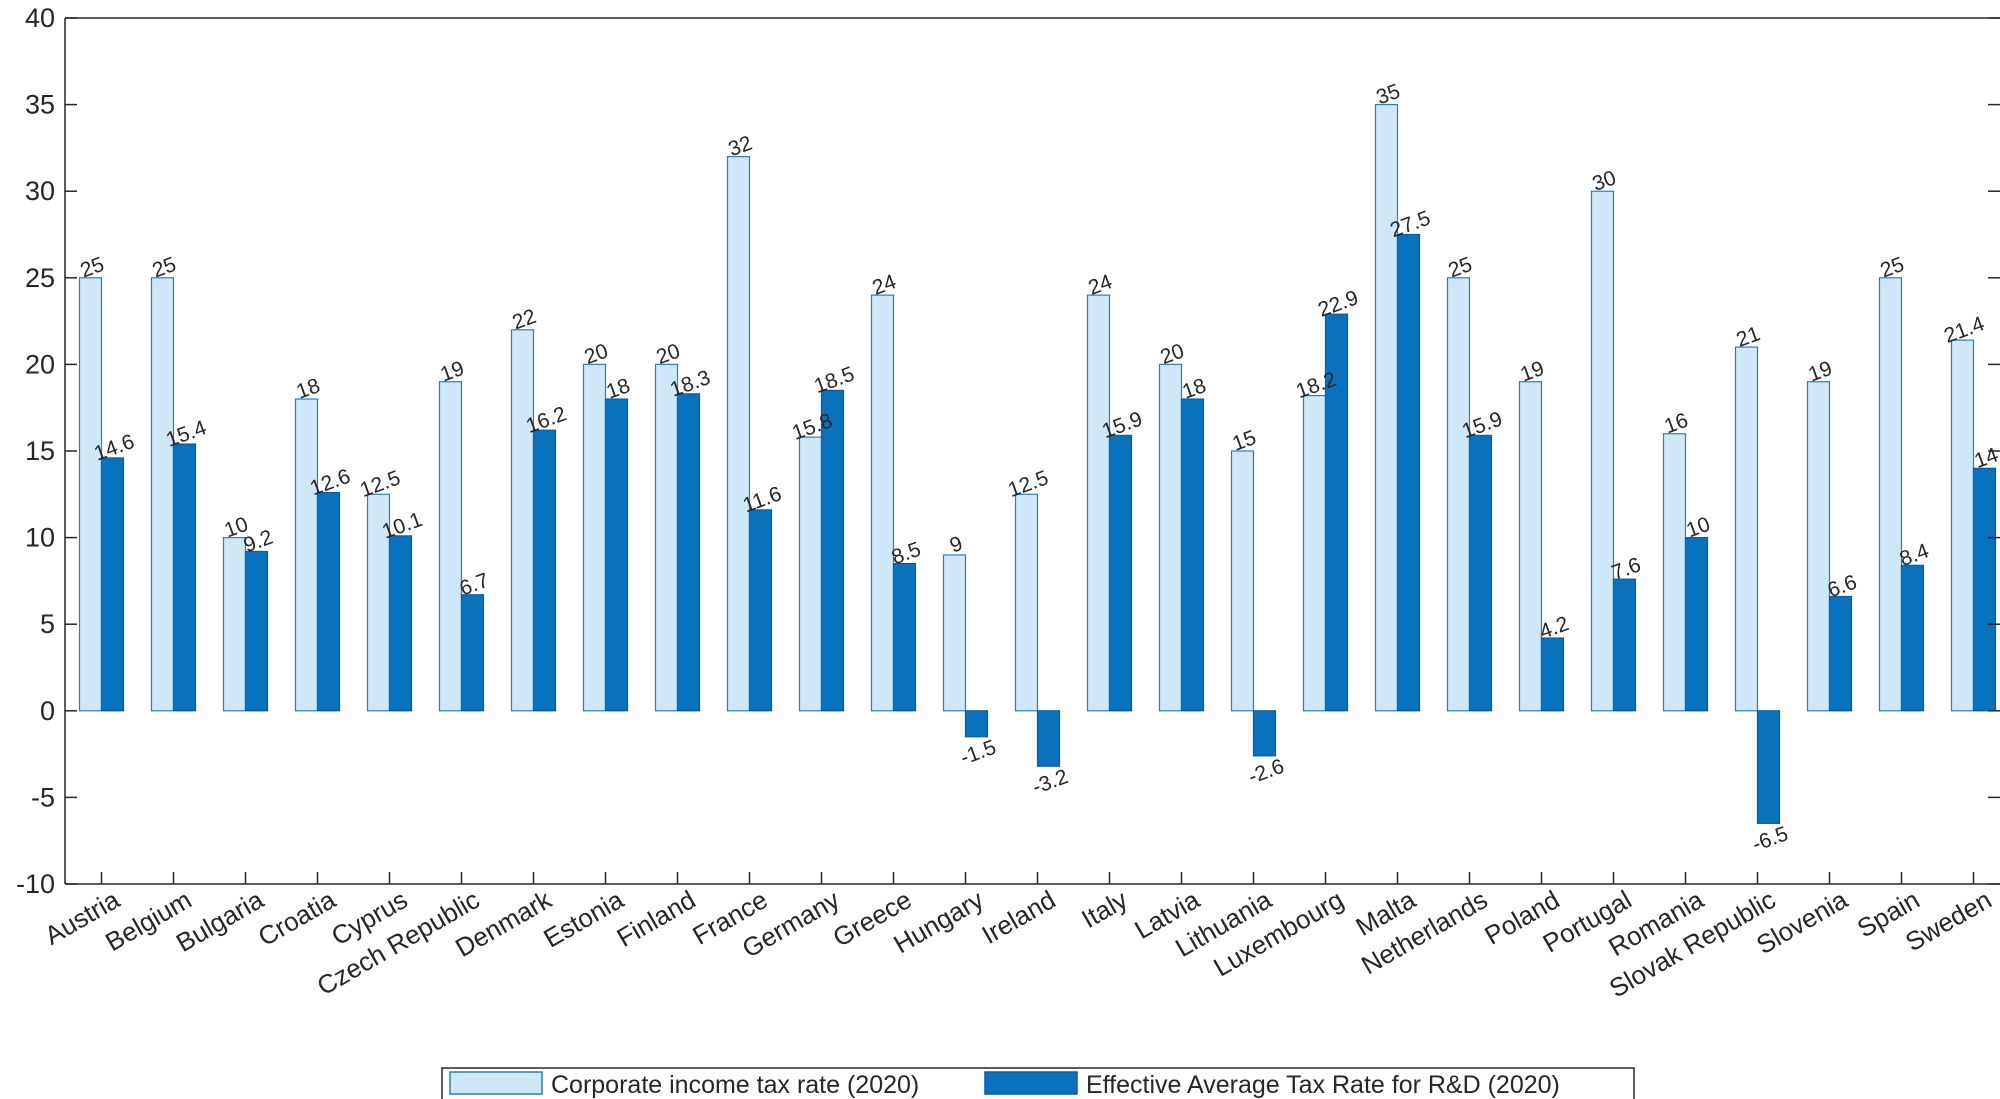 The height and width of the screenshot is (1099, 2000). Describe the element at coordinates (1031, 1083) in the screenshot. I see `legend-swatch-effective-rd` at that location.